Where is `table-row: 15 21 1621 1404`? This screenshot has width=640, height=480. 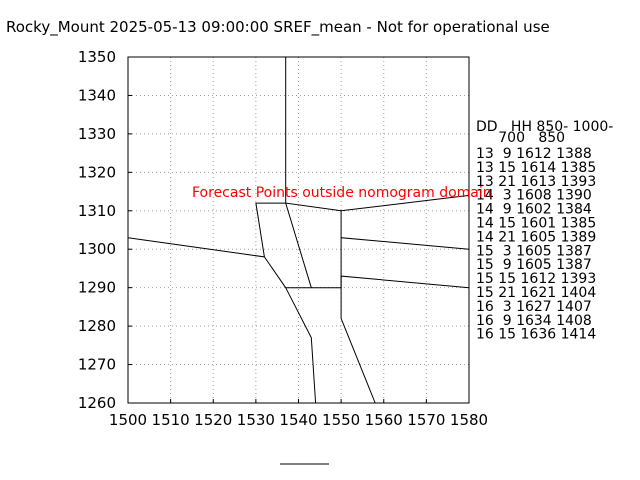 table-row: 15 21 1621 1404 is located at coordinates (536, 293).